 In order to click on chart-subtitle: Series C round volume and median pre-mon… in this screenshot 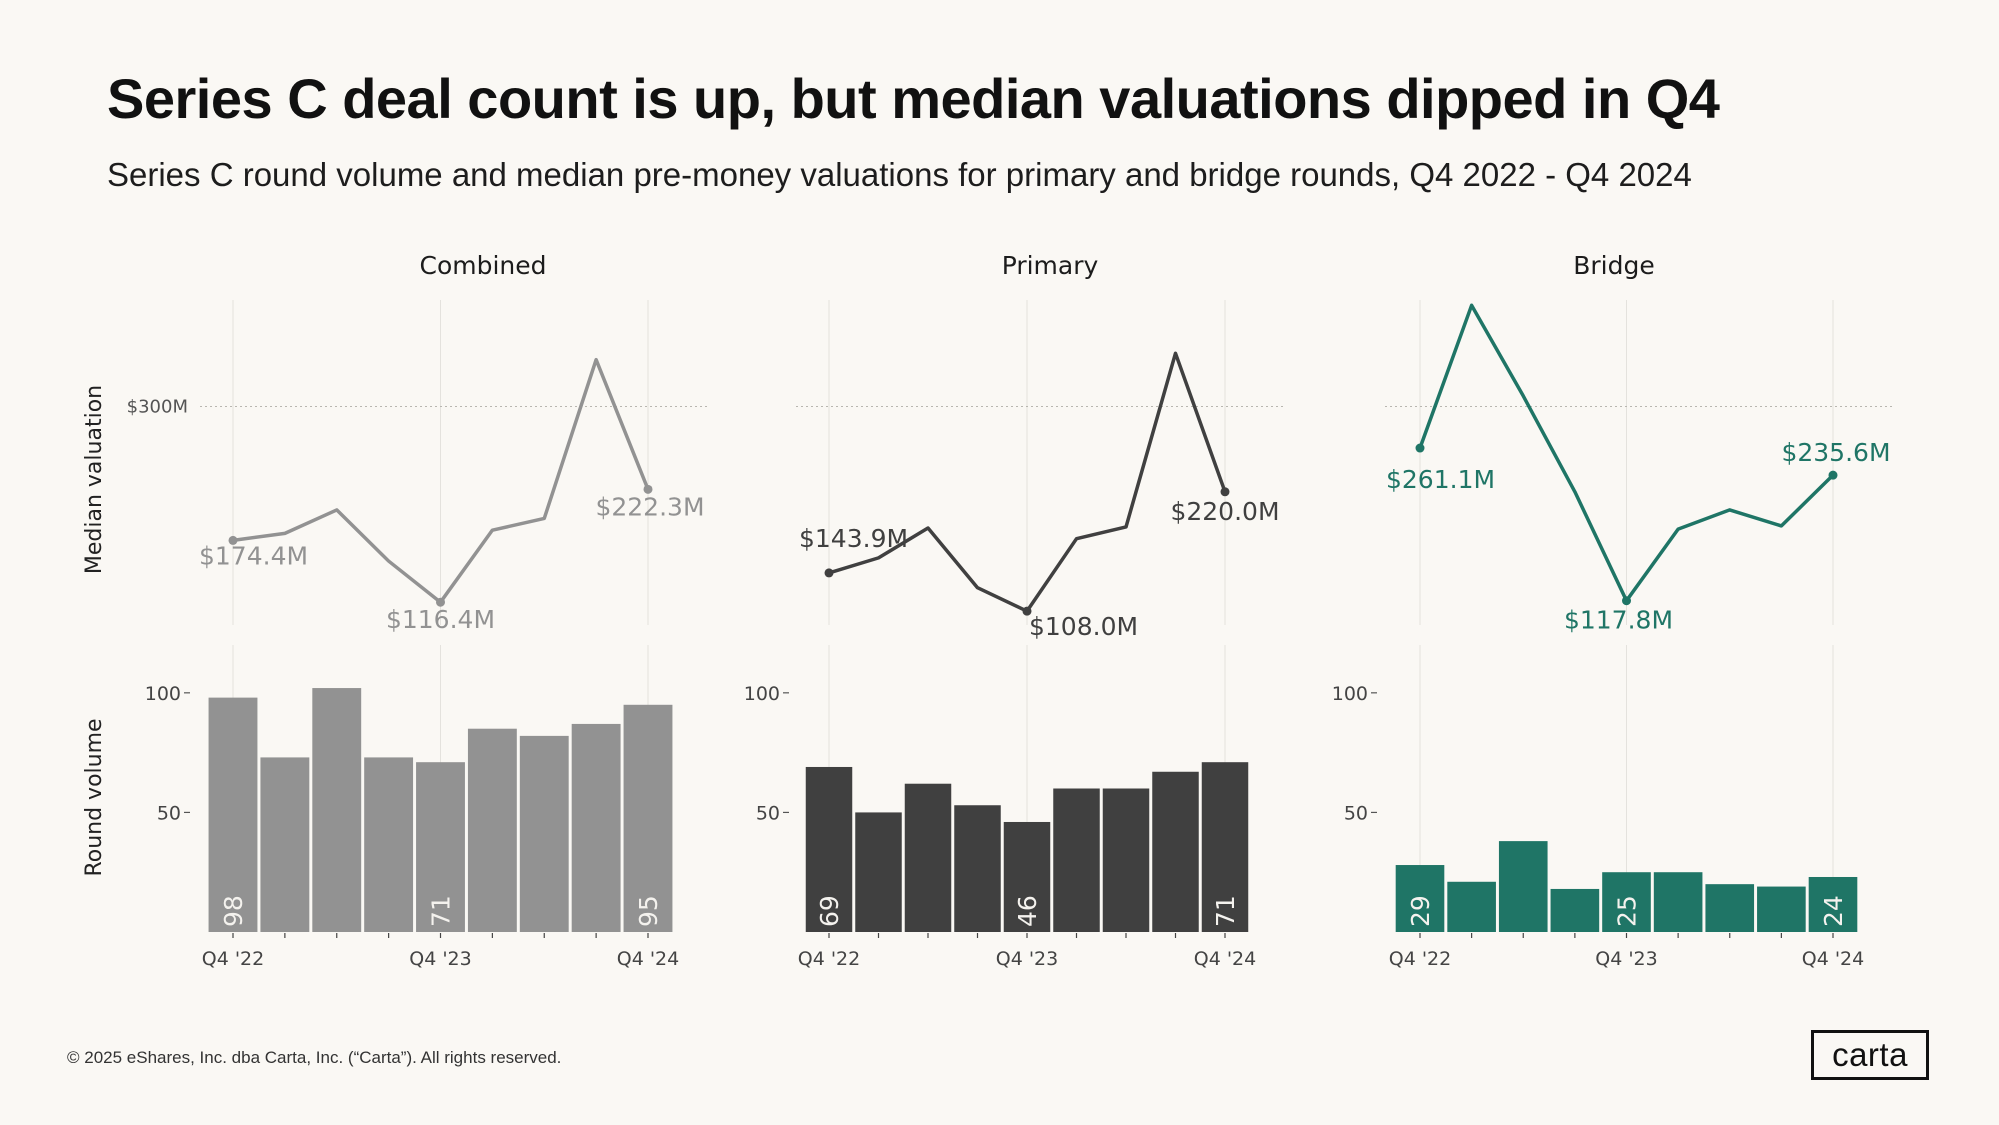, I will do `click(899, 174)`.